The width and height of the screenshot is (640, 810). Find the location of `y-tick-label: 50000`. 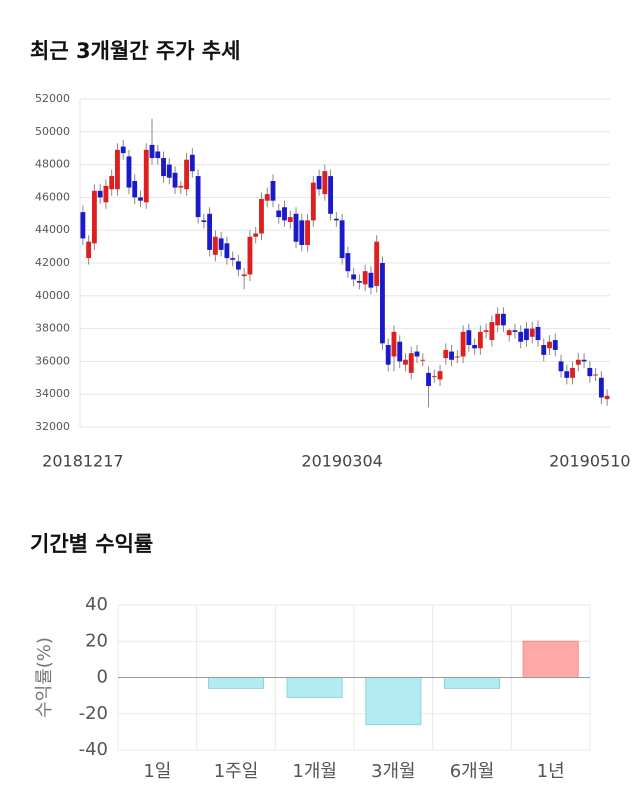

y-tick-label: 50000 is located at coordinates (52, 131).